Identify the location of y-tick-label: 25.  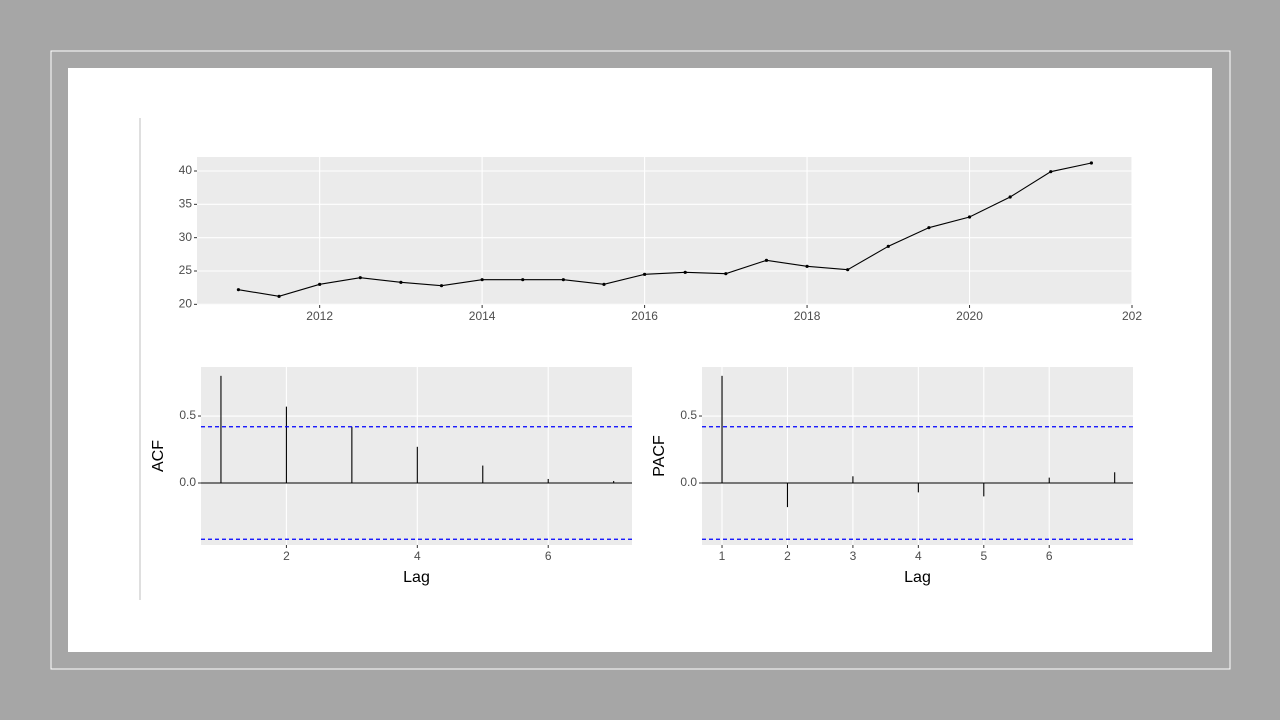
(186, 270).